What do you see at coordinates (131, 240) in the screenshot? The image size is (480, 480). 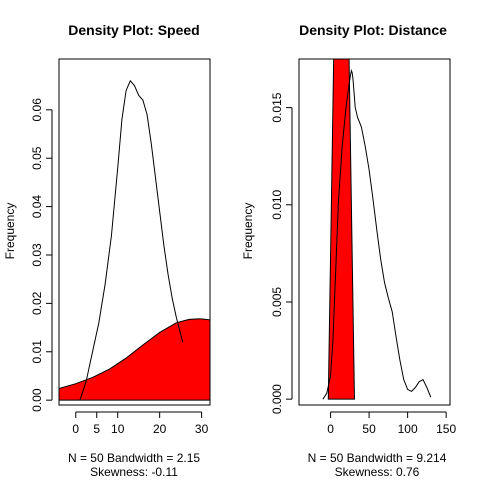 I see `panel-speed-density-line` at bounding box center [131, 240].